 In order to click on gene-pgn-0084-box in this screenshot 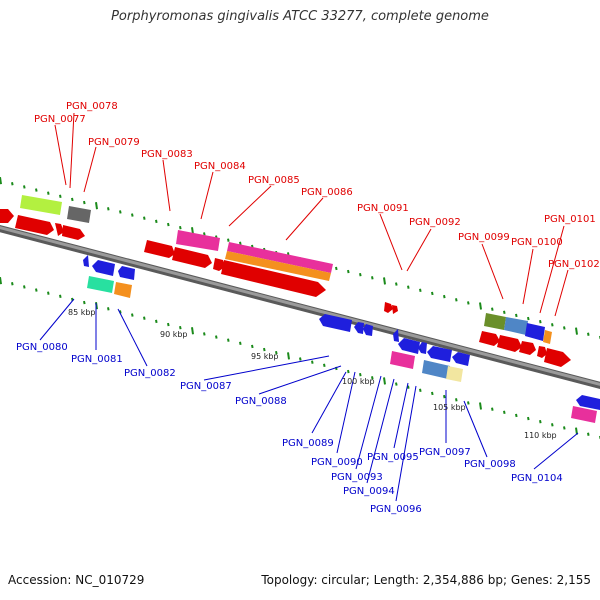, I will do `click(198, 240)`.